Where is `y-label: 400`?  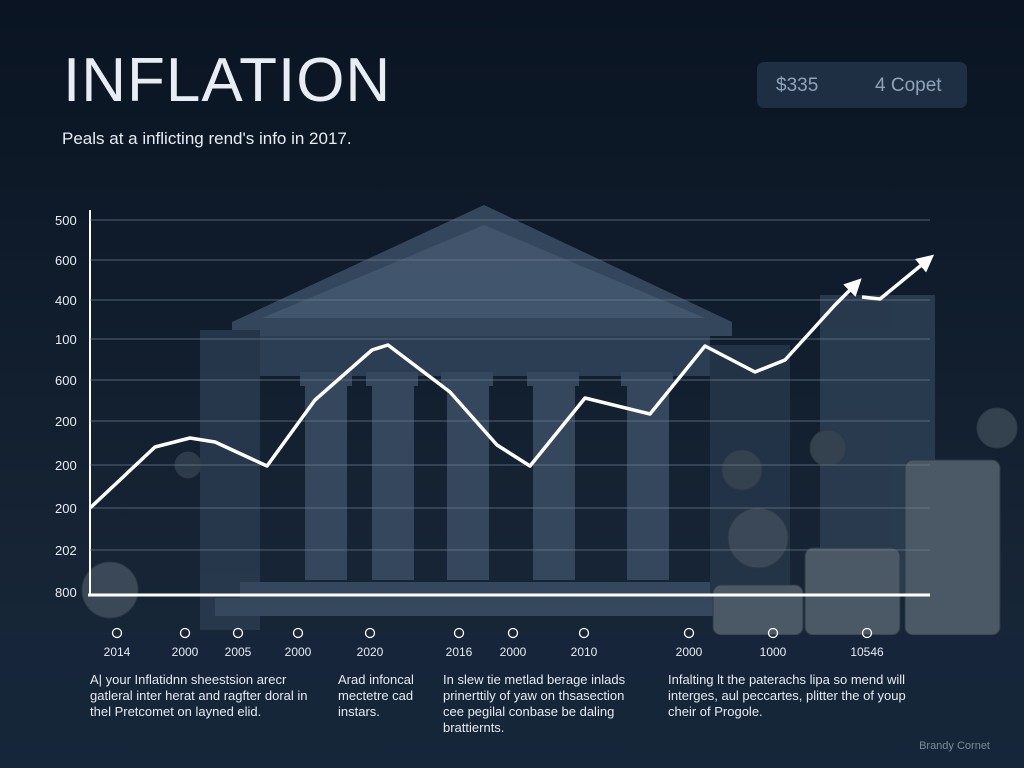
y-label: 400 is located at coordinates (66, 300).